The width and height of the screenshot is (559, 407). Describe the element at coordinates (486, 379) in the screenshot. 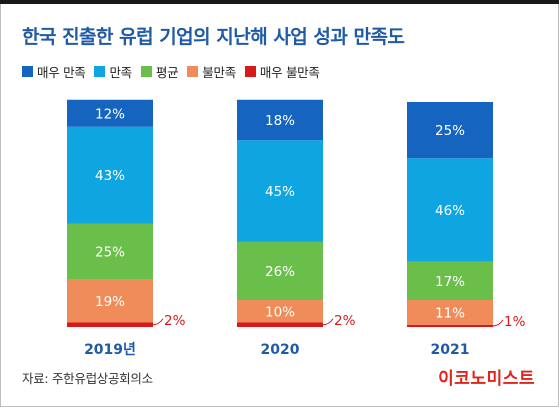

I see `brand-logo: 이코노미스트` at that location.